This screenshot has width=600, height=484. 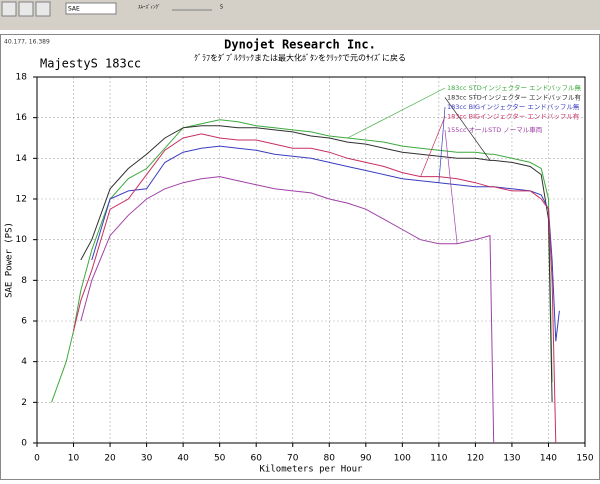 I want to click on y-tick-label: 2, so click(x=24, y=403).